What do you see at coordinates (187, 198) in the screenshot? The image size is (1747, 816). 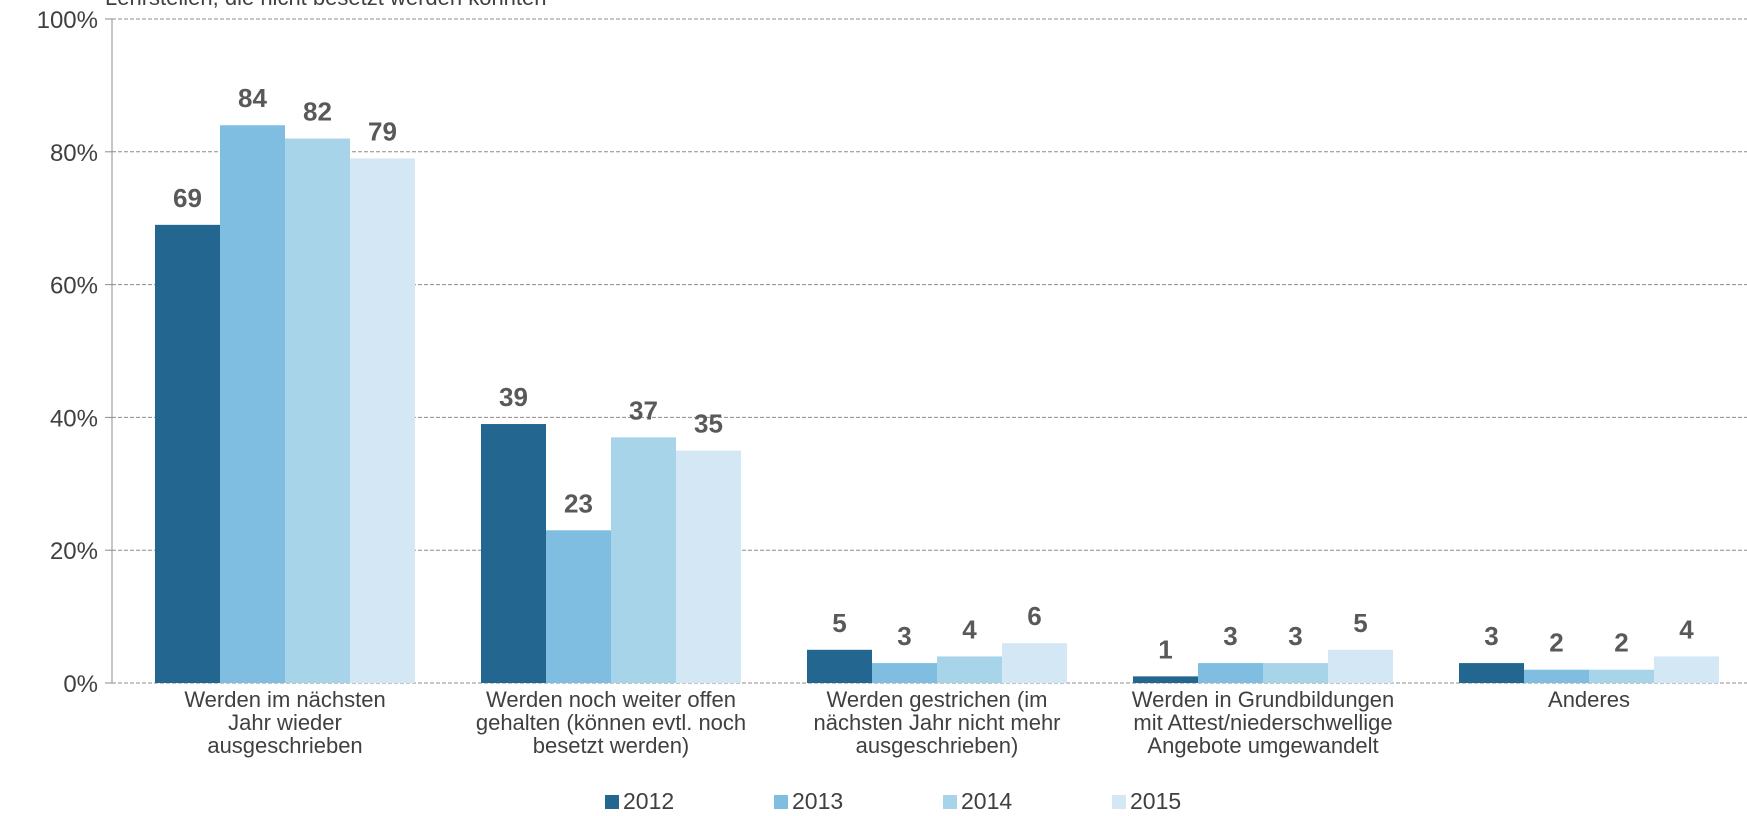 I see `data-label: 69` at bounding box center [187, 198].